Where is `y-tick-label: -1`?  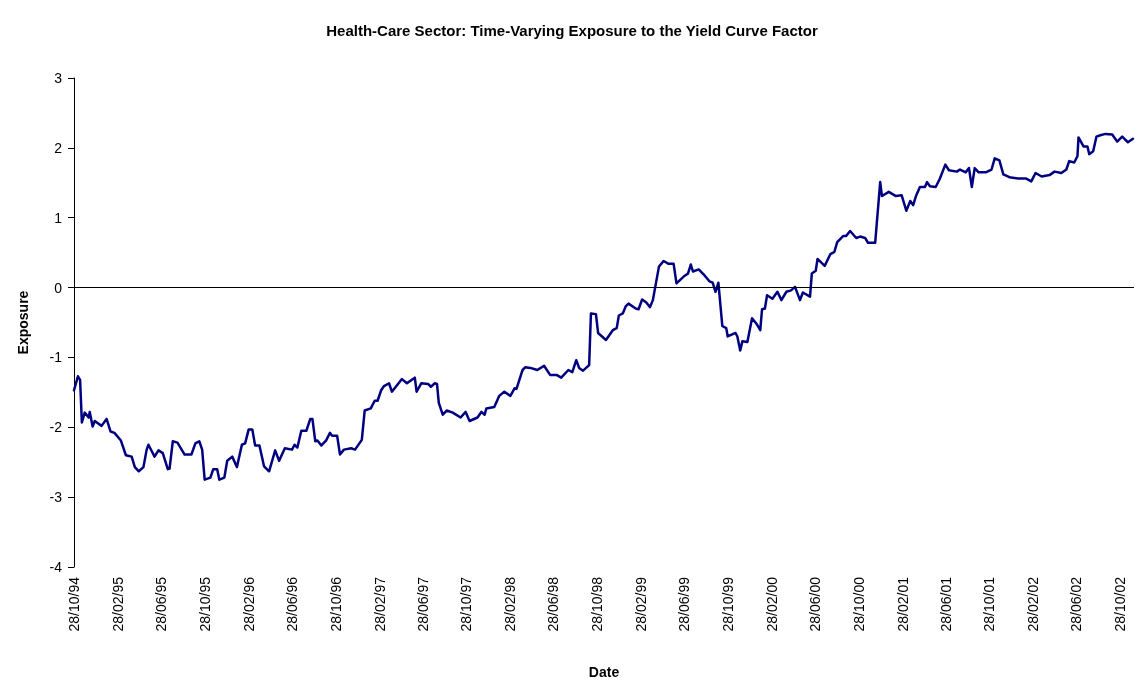
y-tick-label: -1 is located at coordinates (56, 357).